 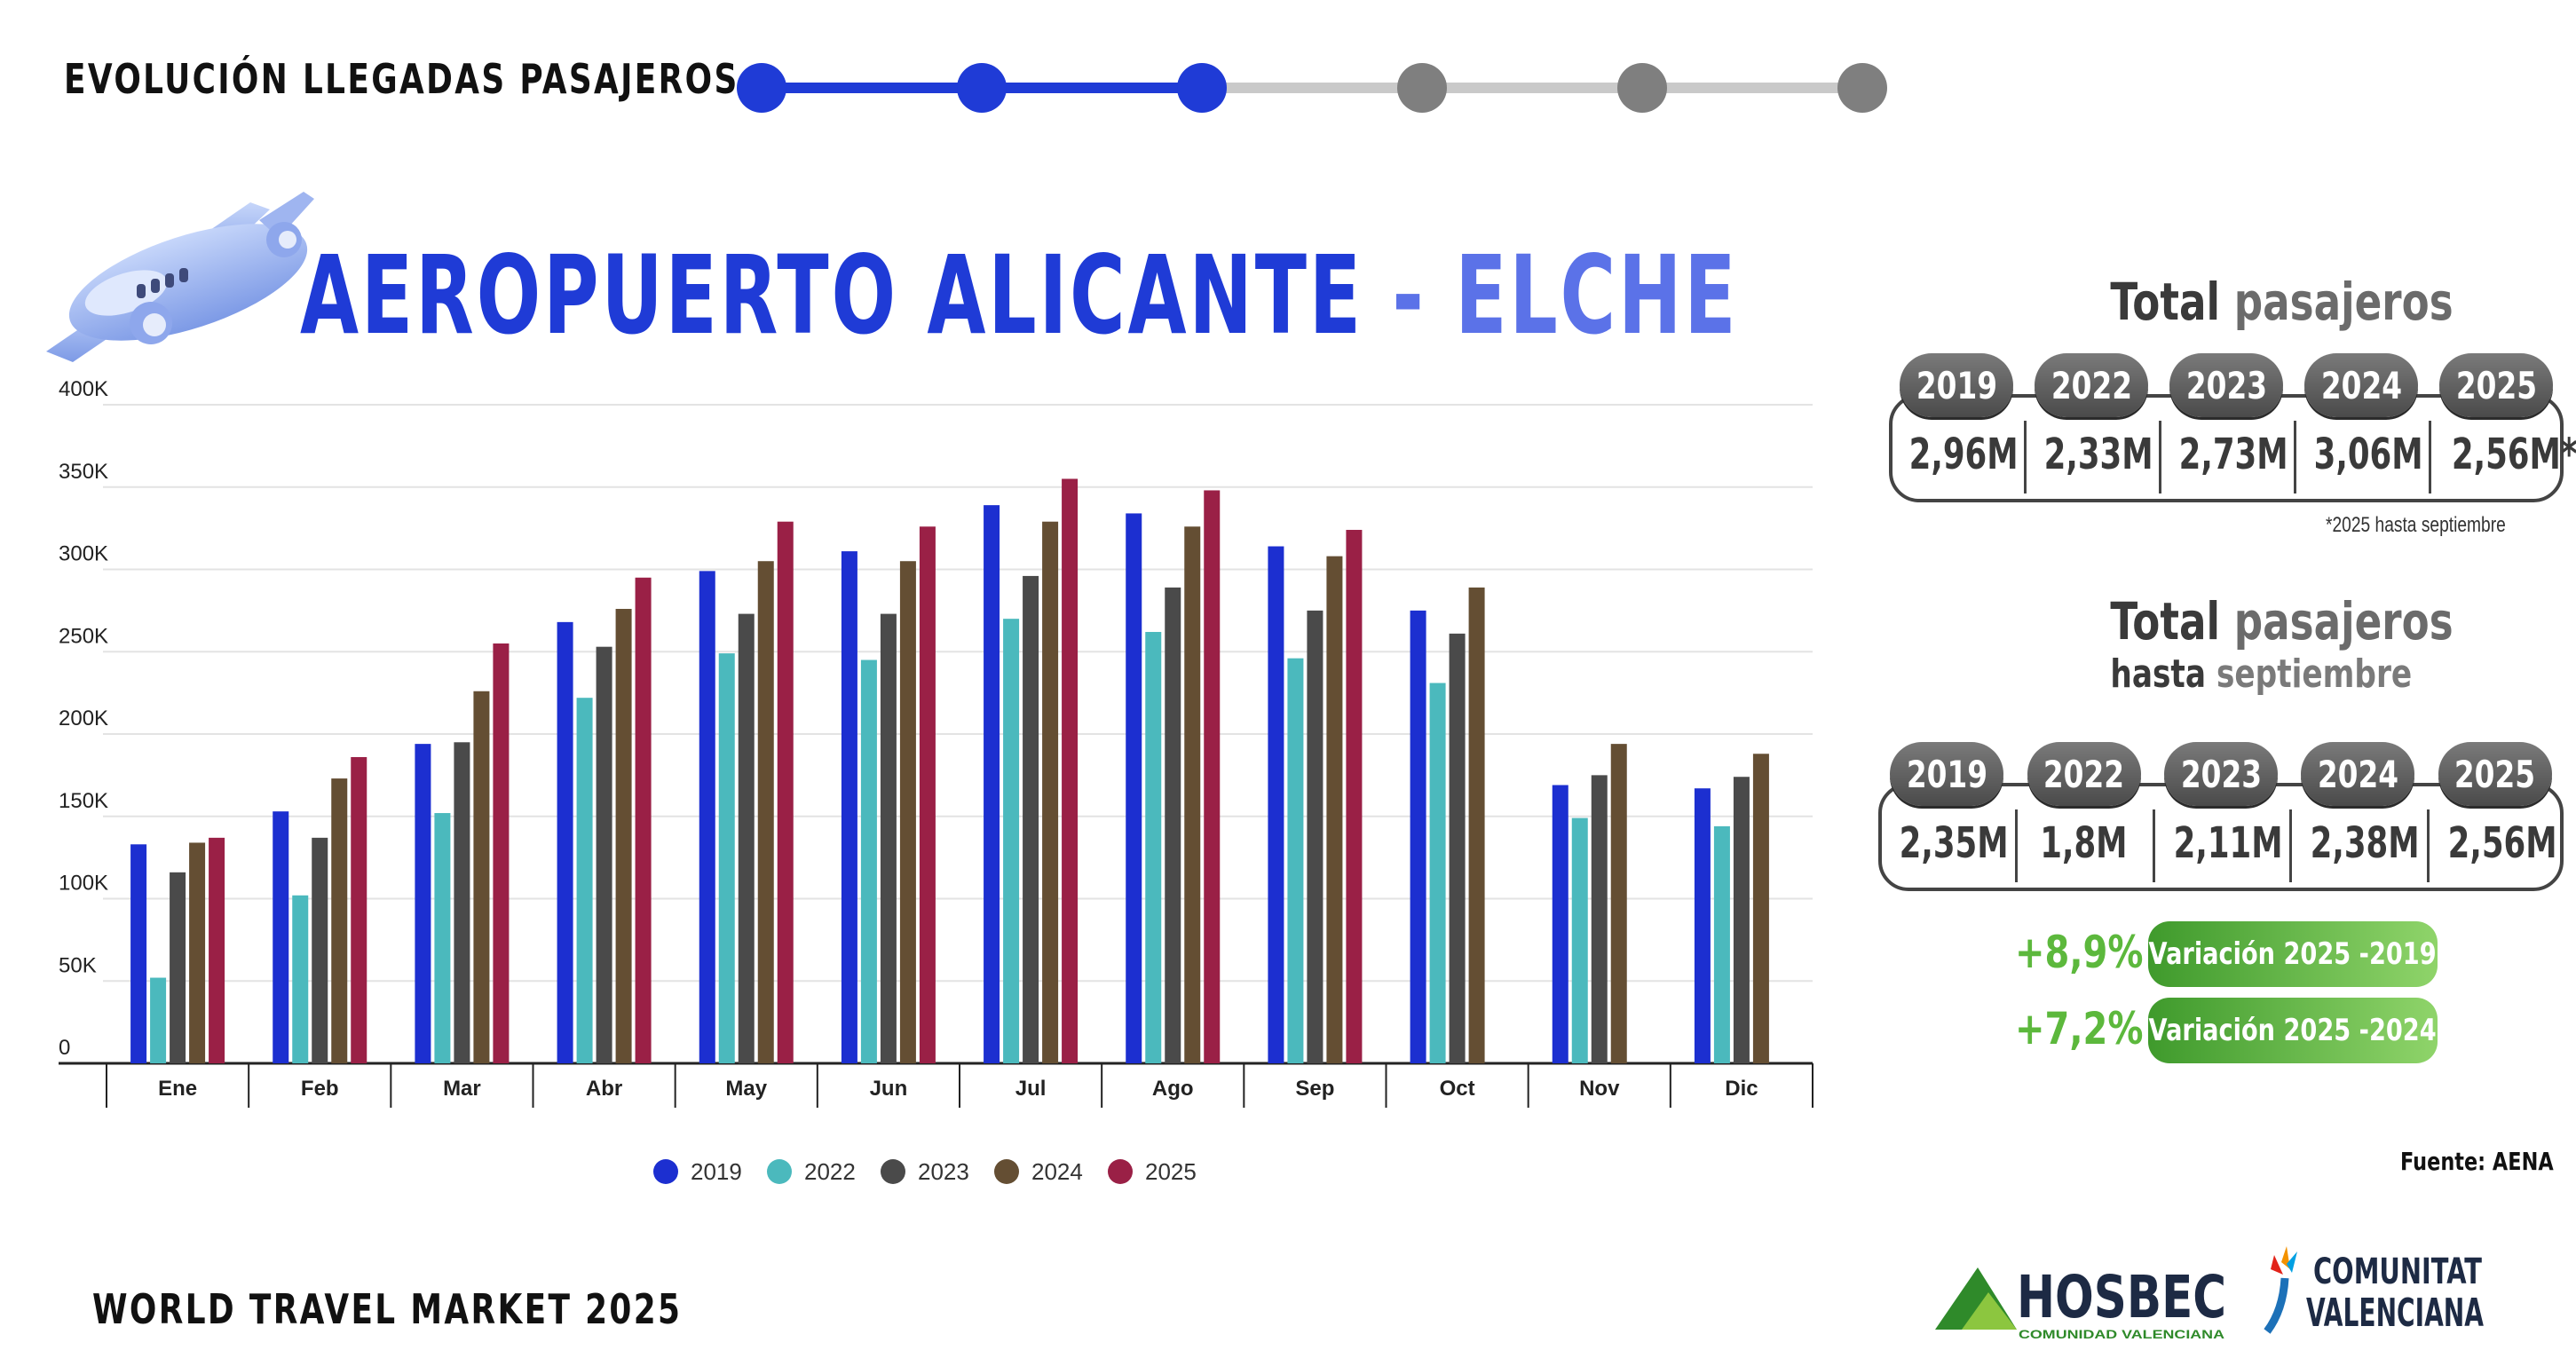 I want to click on bar-2025-Ago, so click(x=1212, y=776).